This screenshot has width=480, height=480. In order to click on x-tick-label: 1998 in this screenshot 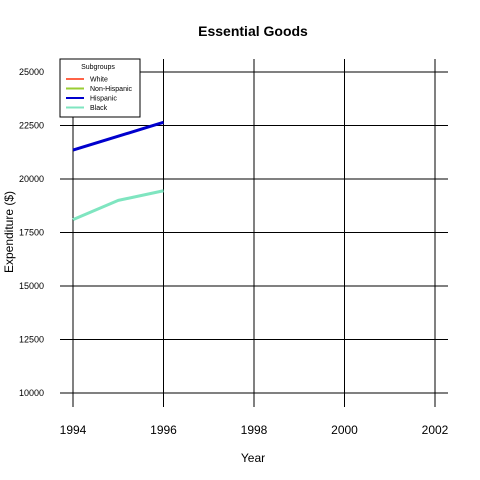, I will do `click(254, 430)`.